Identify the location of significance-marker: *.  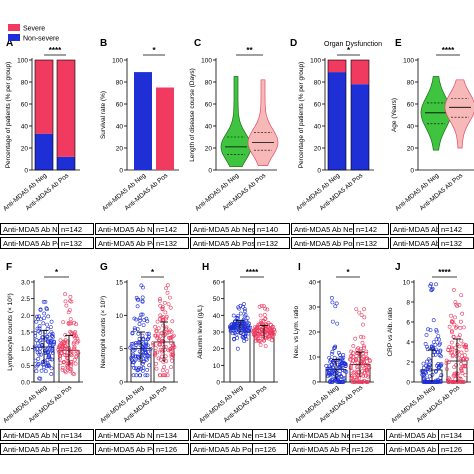
(57, 272).